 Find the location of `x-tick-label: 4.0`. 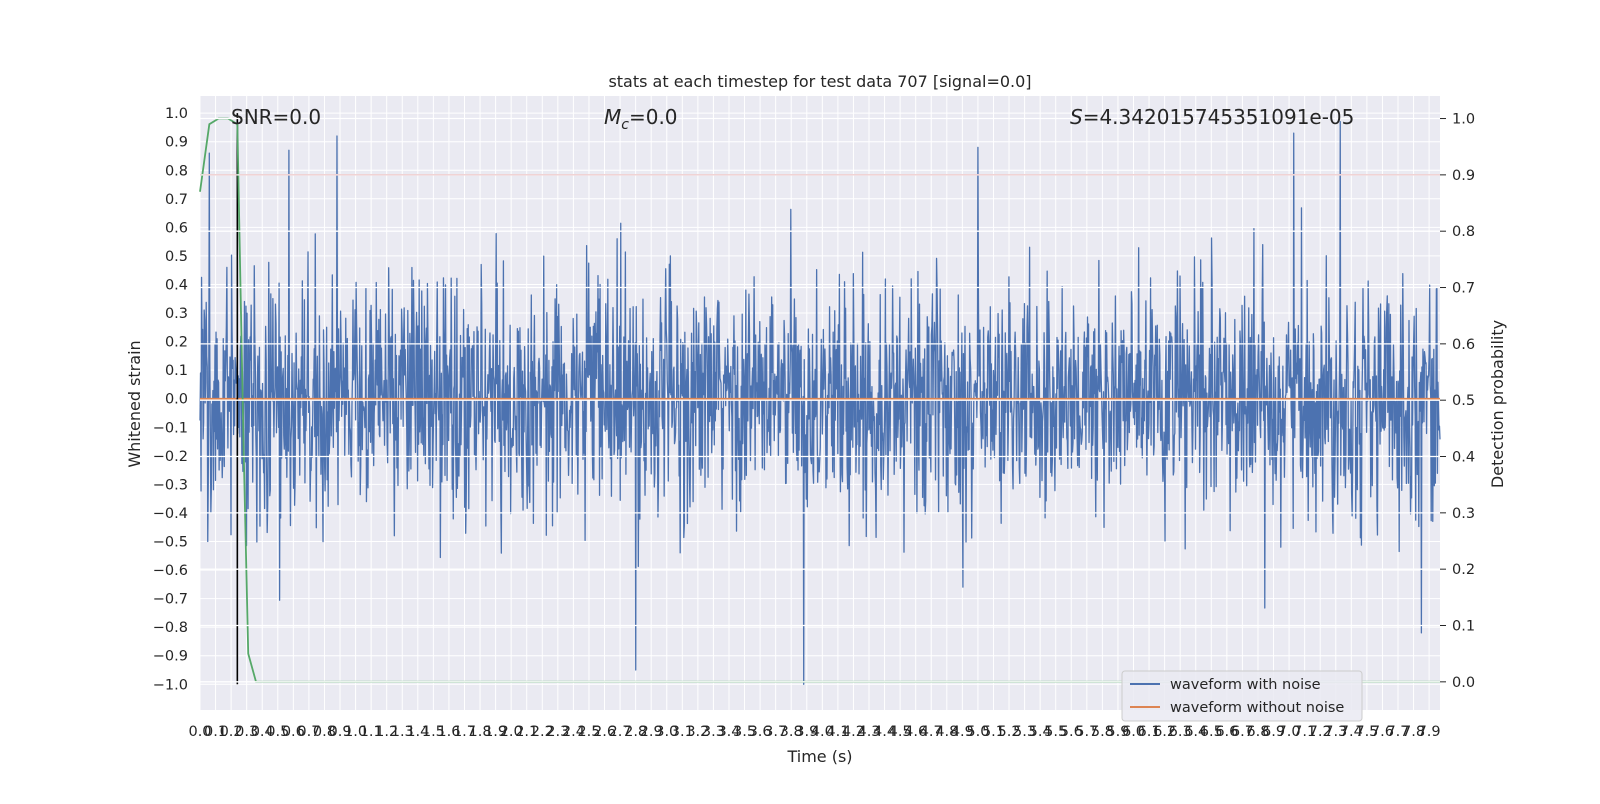

x-tick-label: 4.0 is located at coordinates (822, 732).